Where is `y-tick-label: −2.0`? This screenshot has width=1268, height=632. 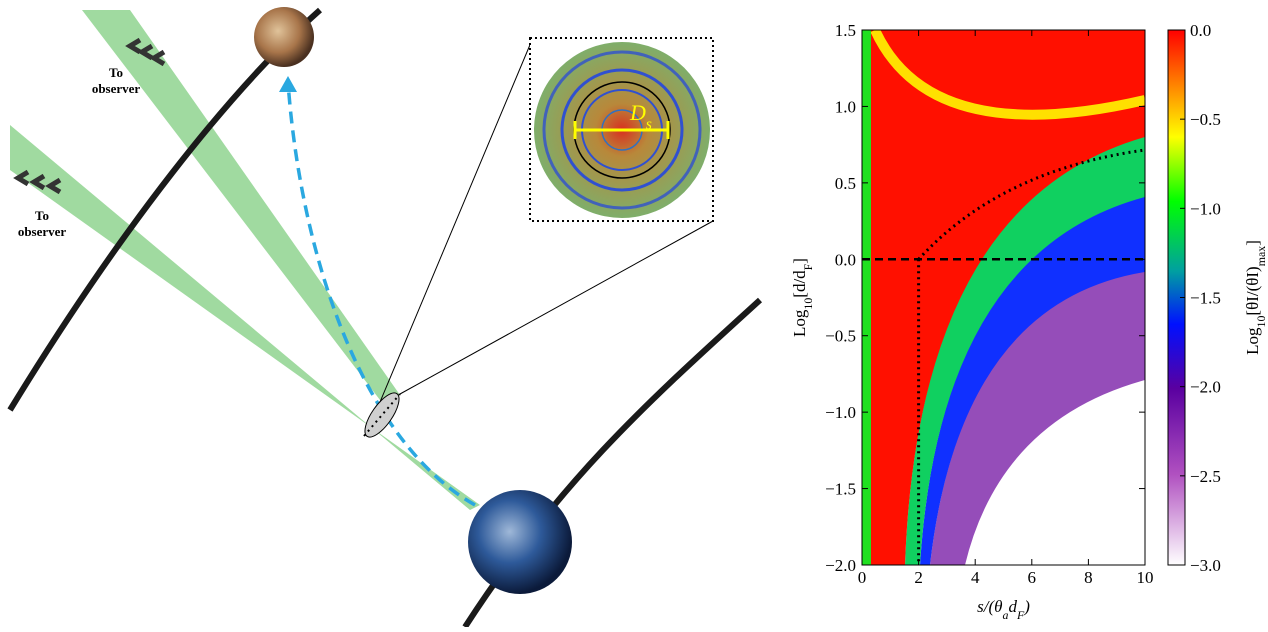 y-tick-label: −2.0 is located at coordinates (840, 565).